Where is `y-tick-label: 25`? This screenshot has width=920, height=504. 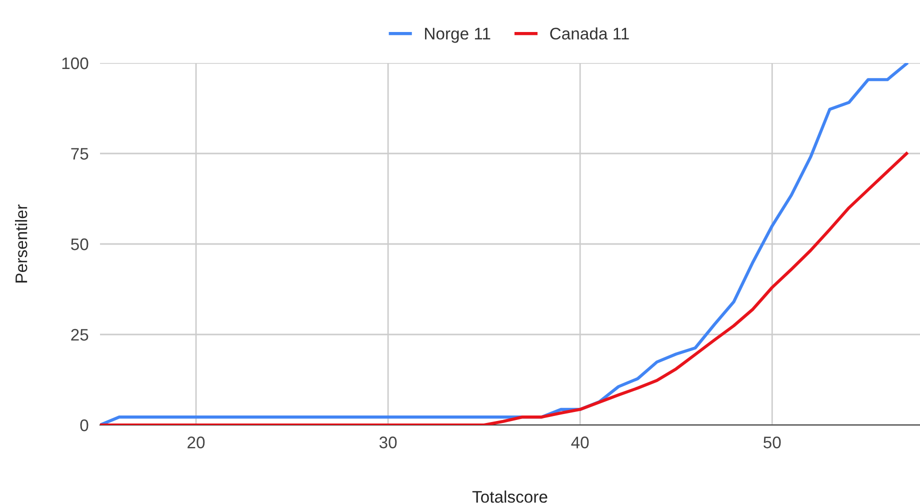 y-tick-label: 25 is located at coordinates (79, 334).